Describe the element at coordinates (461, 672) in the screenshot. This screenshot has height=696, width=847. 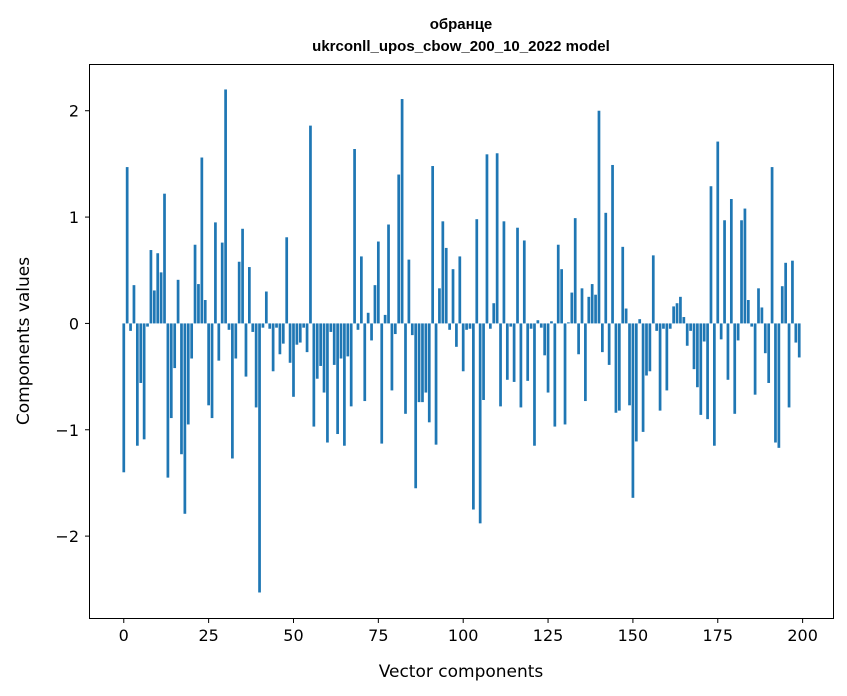
I see `x-axis-label: Vector components` at that location.